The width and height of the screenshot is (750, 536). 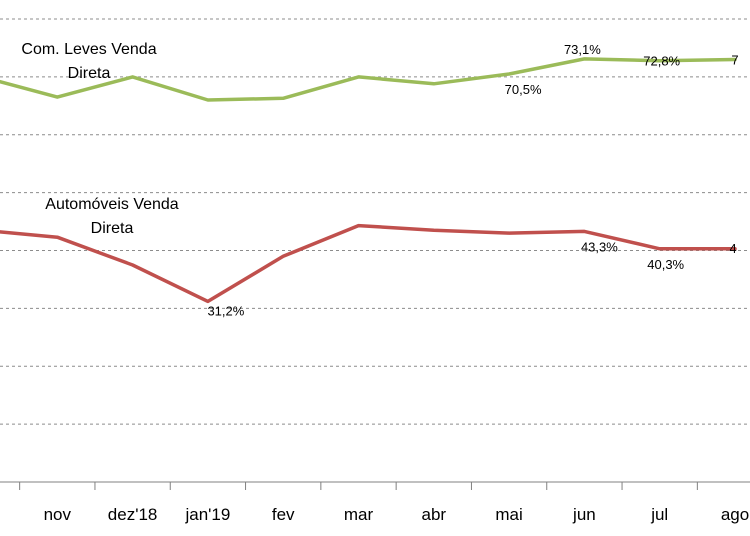 What do you see at coordinates (225, 310) in the screenshot?
I see `data-label: 31,2%` at bounding box center [225, 310].